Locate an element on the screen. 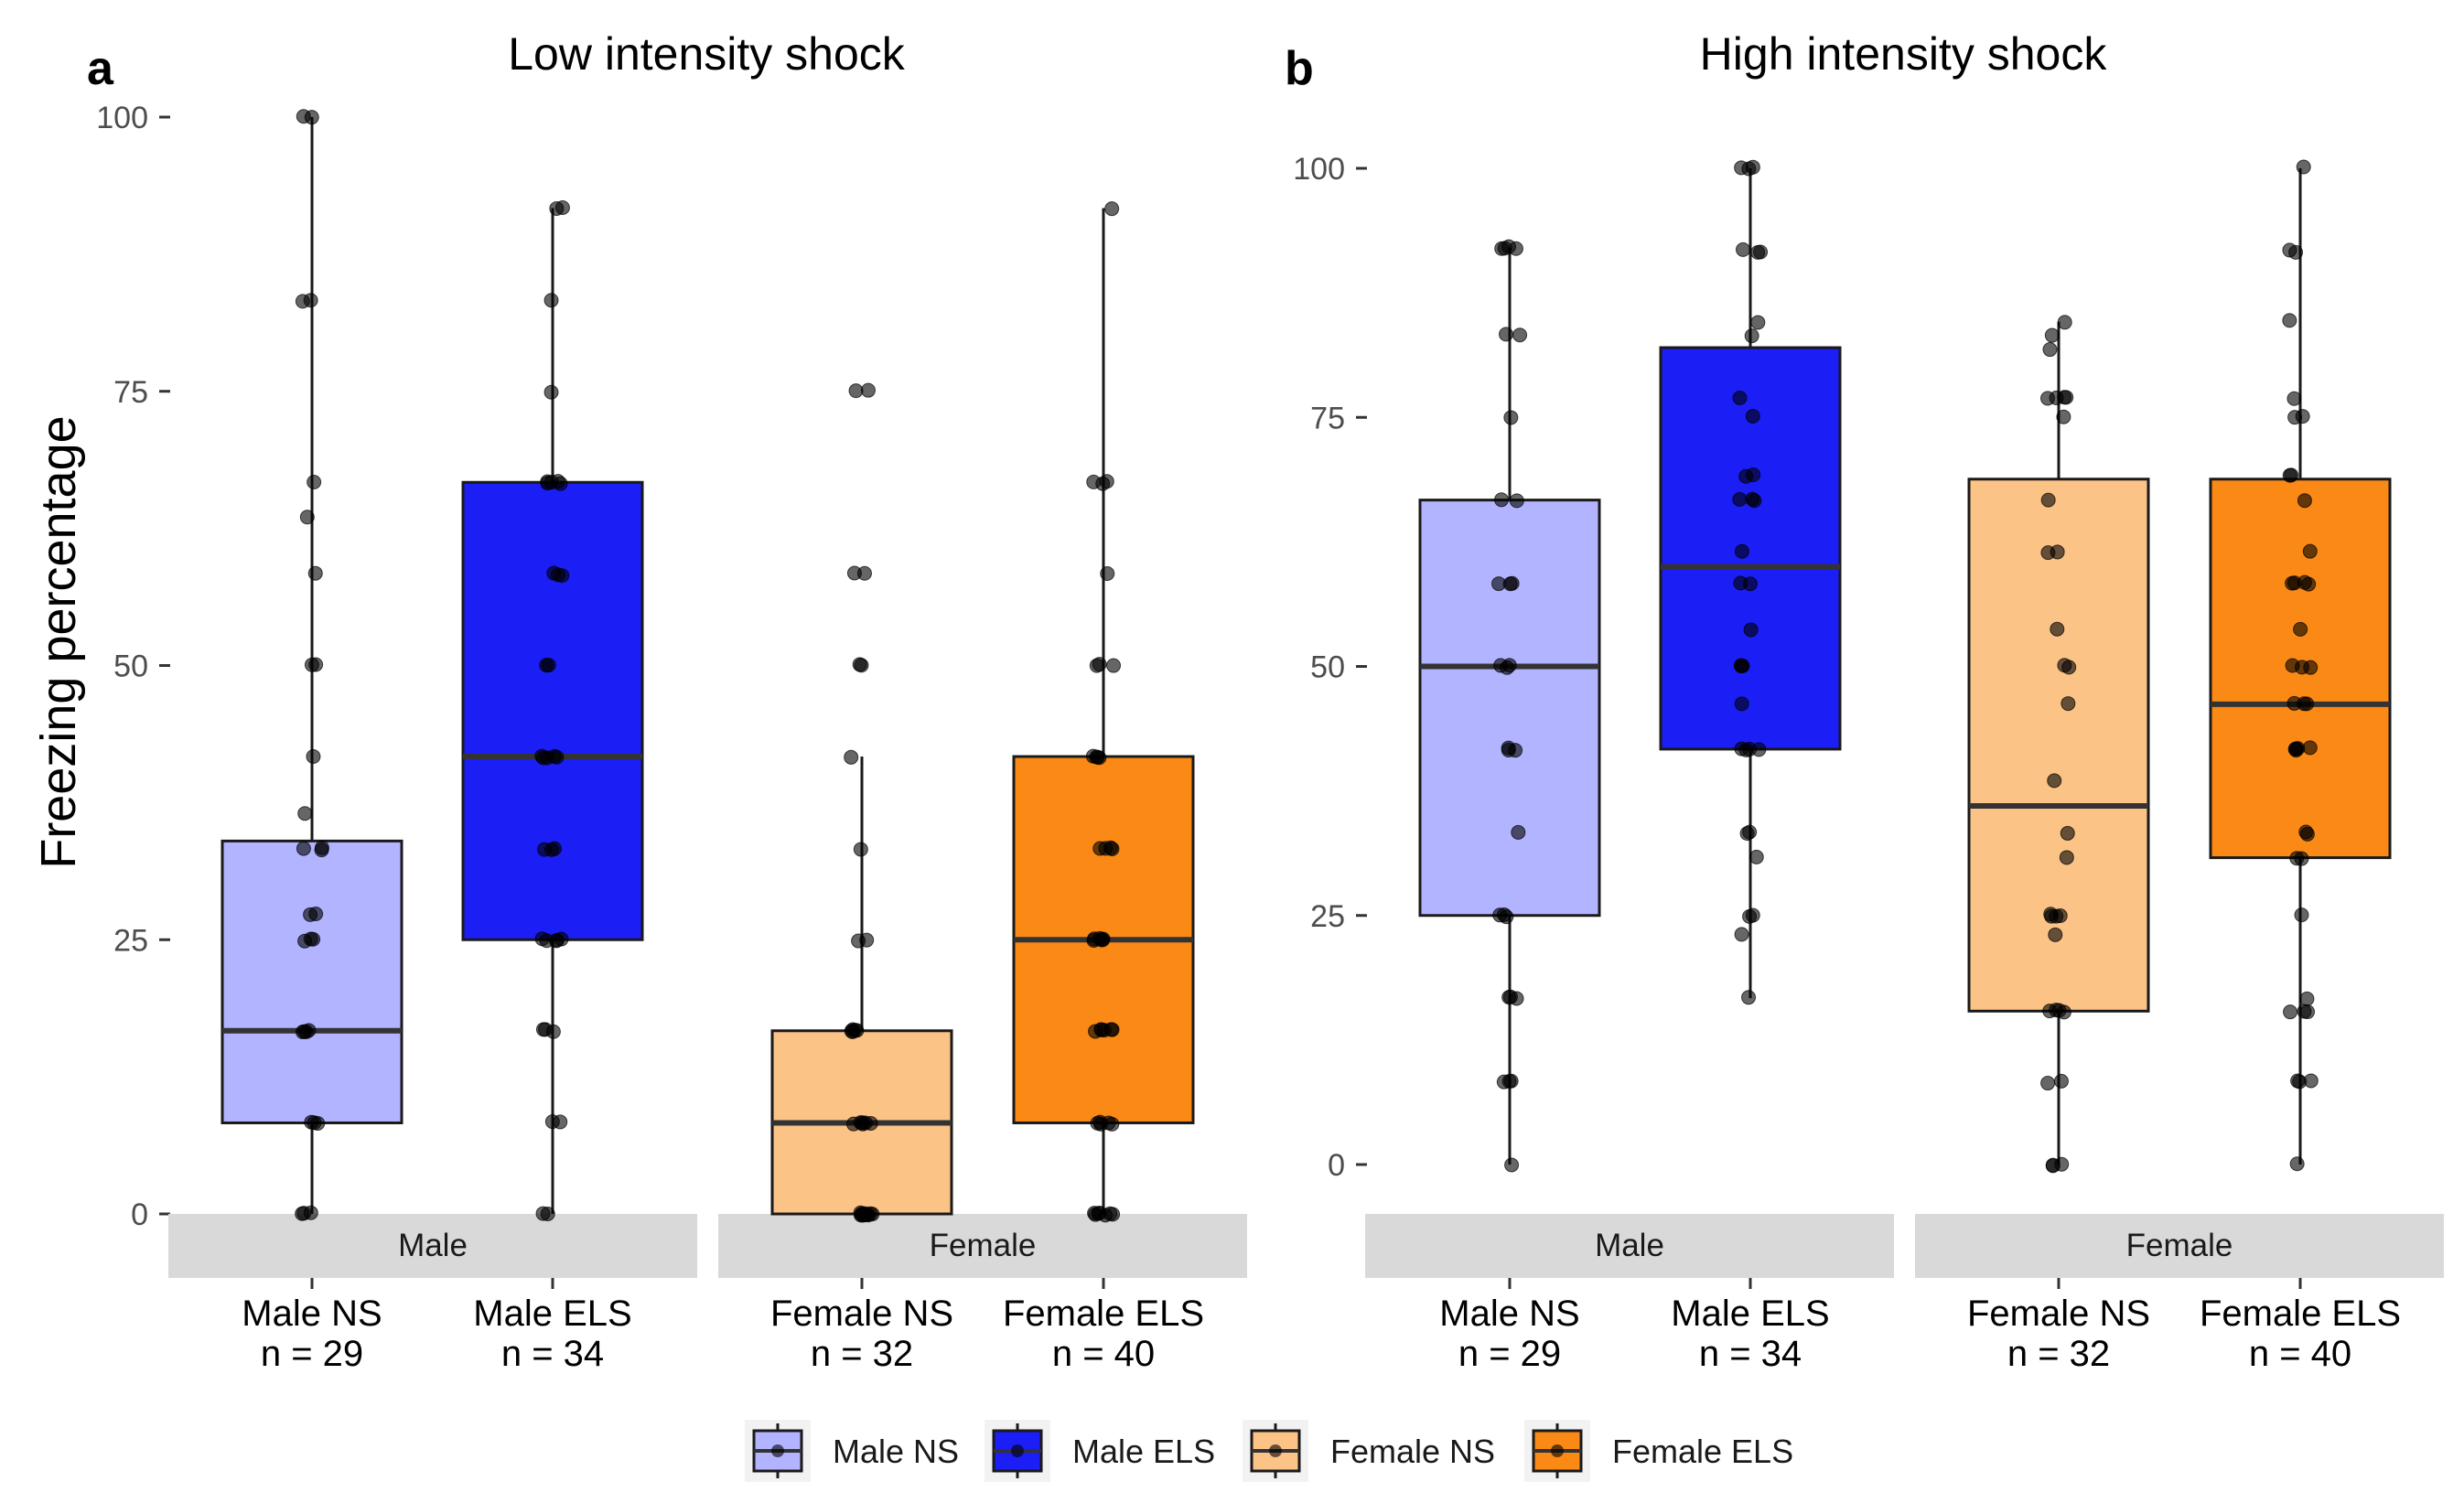  legend-label: Female ELS is located at coordinates (1703, 1451).